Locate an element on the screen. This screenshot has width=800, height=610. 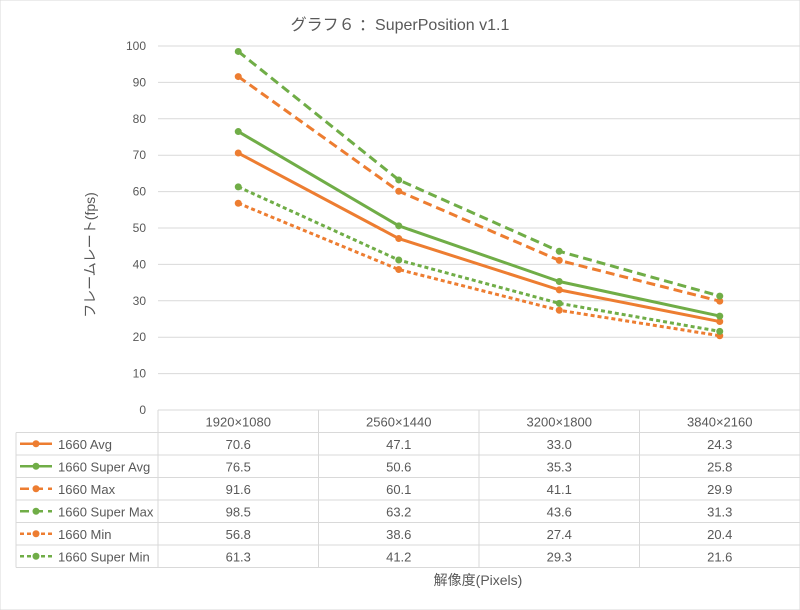
x-category-label: 3840×2160 is located at coordinates (719, 421).